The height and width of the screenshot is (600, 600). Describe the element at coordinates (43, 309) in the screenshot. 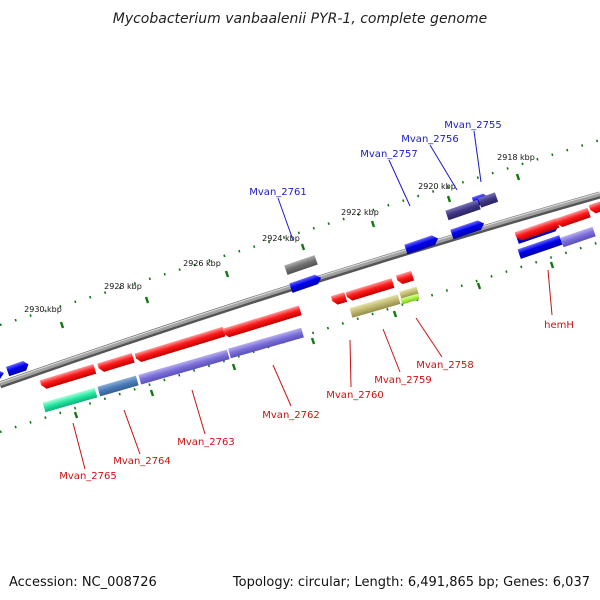

I see `tick-label-2930: 2930 kbp` at that location.